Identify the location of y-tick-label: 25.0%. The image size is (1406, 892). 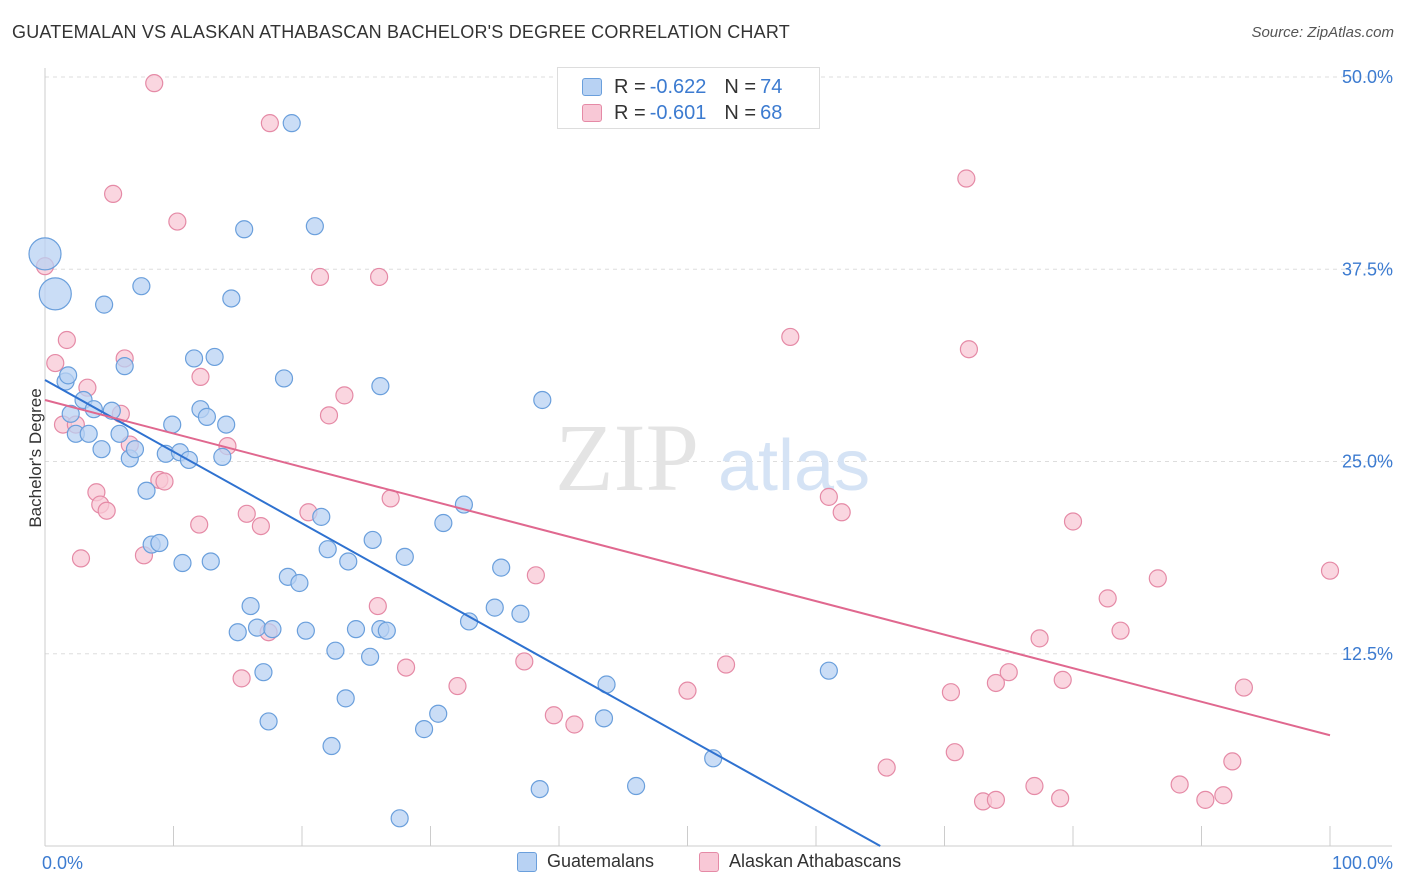
(1367, 462).